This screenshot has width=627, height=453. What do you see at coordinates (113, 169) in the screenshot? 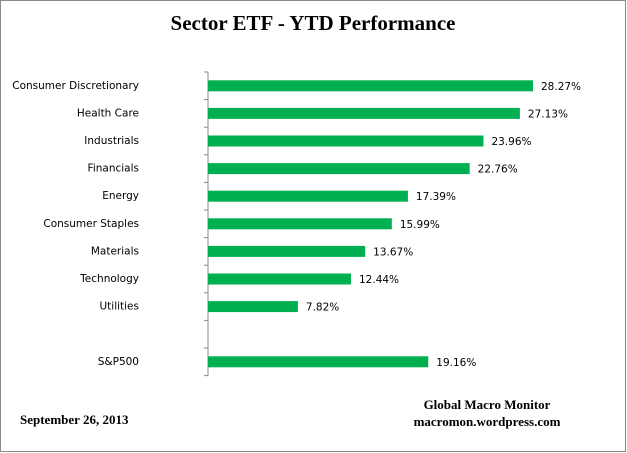
I see `y-tick-label: Financials` at bounding box center [113, 169].